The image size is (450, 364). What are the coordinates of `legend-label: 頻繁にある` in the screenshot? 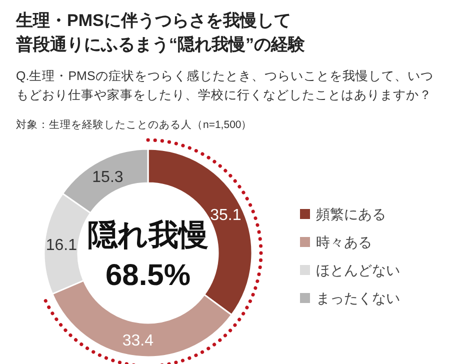 It's located at (351, 214).